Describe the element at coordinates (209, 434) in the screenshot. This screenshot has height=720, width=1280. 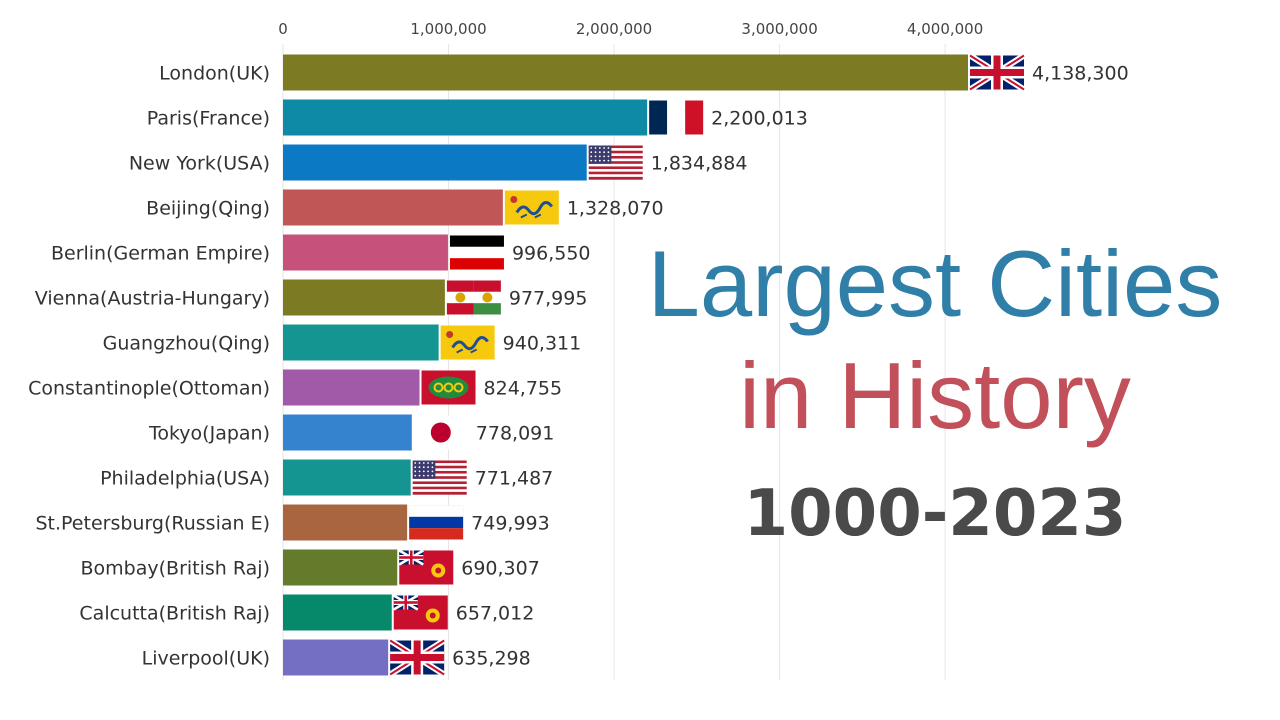
I see `category-label: Tokyo(Japan)` at that location.